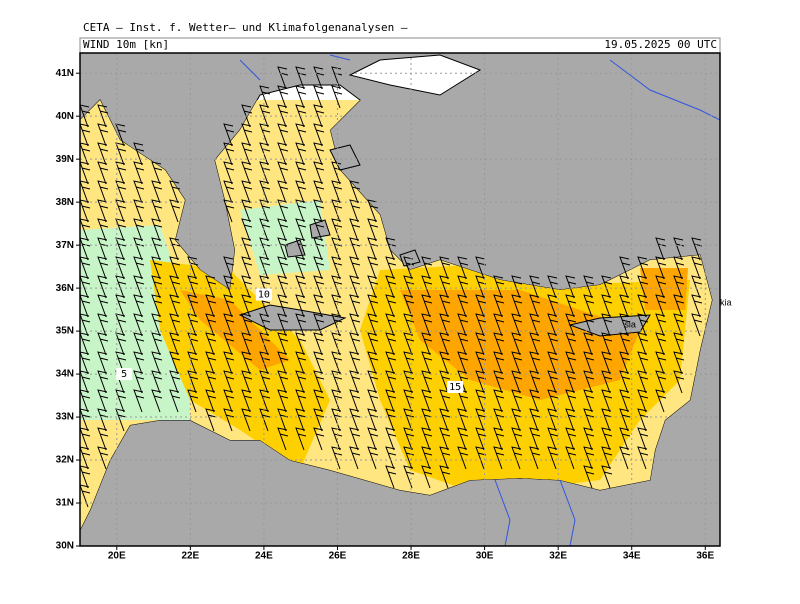 This screenshot has height=604, width=800. What do you see at coordinates (705, 556) in the screenshot?
I see `x-tick-label: 36E` at bounding box center [705, 556].